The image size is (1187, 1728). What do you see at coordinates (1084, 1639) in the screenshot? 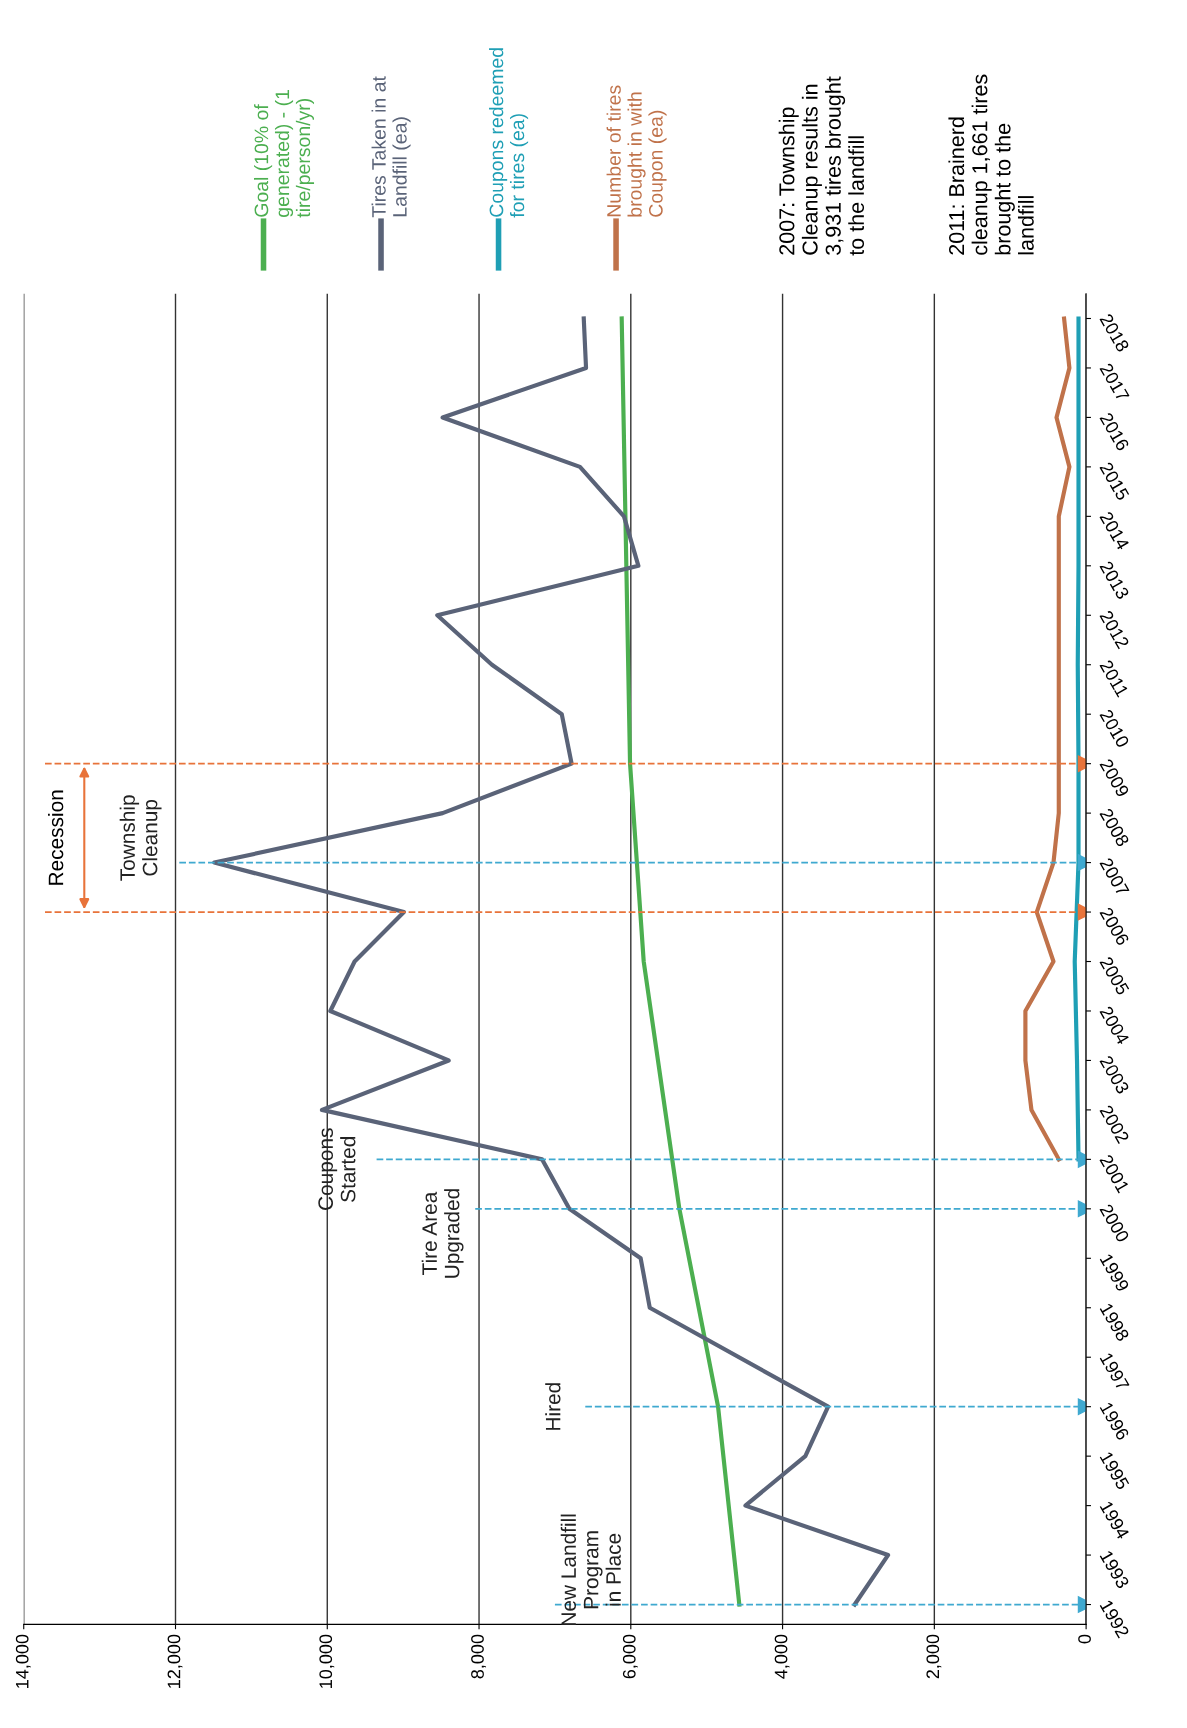
I see `x-tick-label: 0` at bounding box center [1084, 1639].